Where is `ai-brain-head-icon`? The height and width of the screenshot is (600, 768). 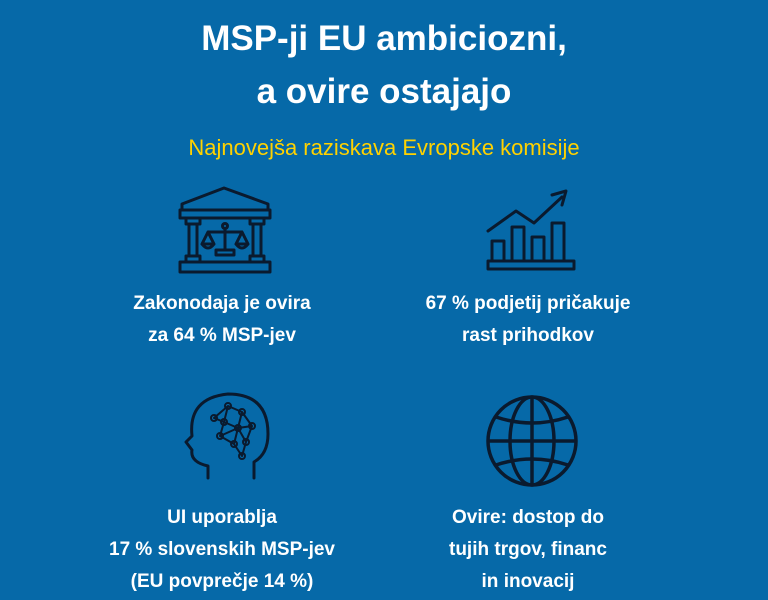
ai-brain-head-icon is located at coordinates (229, 436).